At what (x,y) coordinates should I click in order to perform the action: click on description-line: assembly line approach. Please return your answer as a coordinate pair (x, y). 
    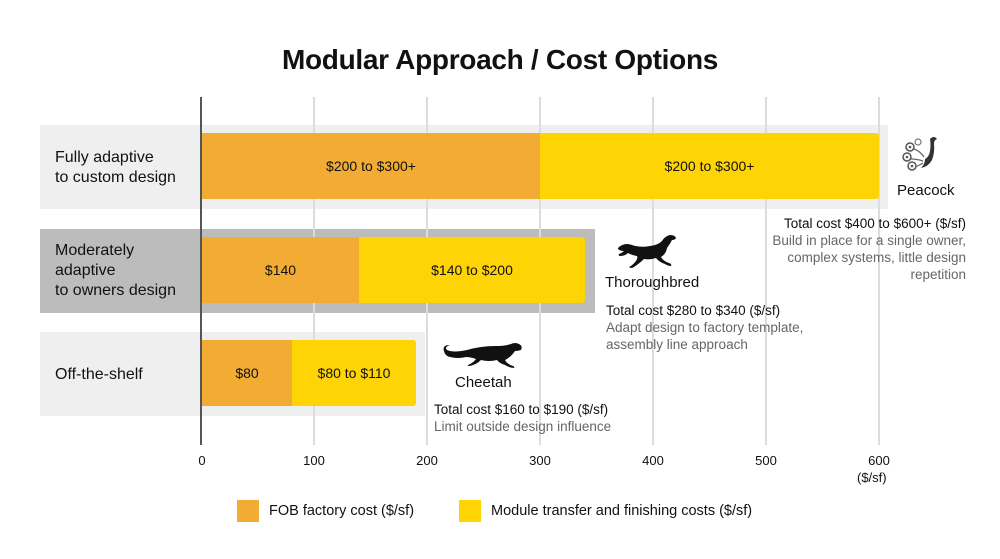
    Looking at the image, I should click on (677, 344).